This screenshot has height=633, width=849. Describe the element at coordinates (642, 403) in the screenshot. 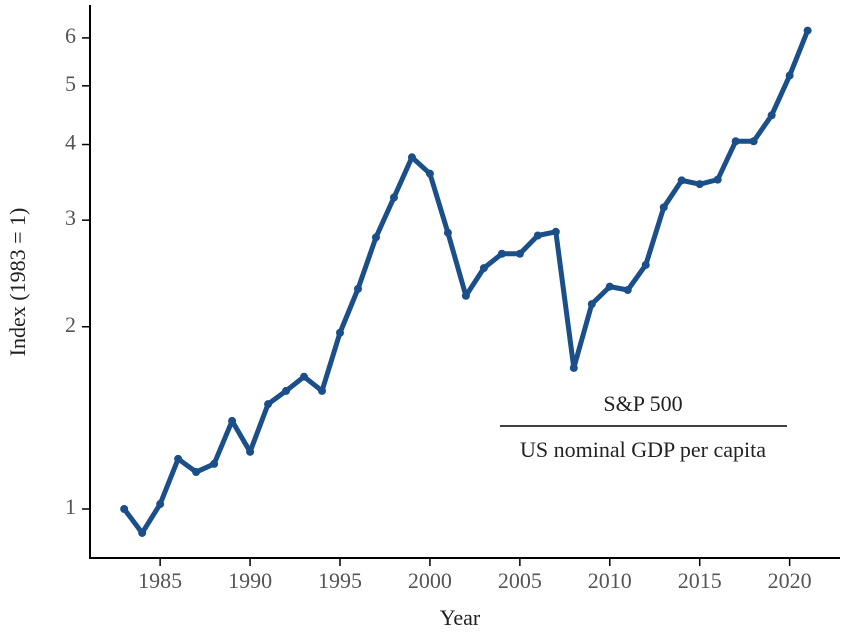

I see `annotation-numerator: S&P 500` at that location.